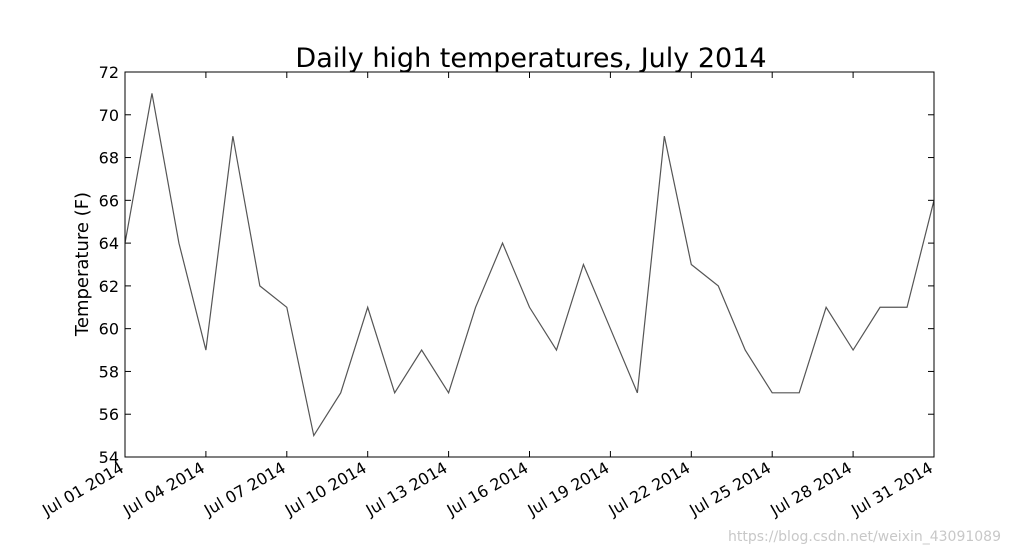 This screenshot has height=557, width=1011. What do you see at coordinates (649, 489) in the screenshot?
I see `x-tick-label: Jul 22 2014` at bounding box center [649, 489].